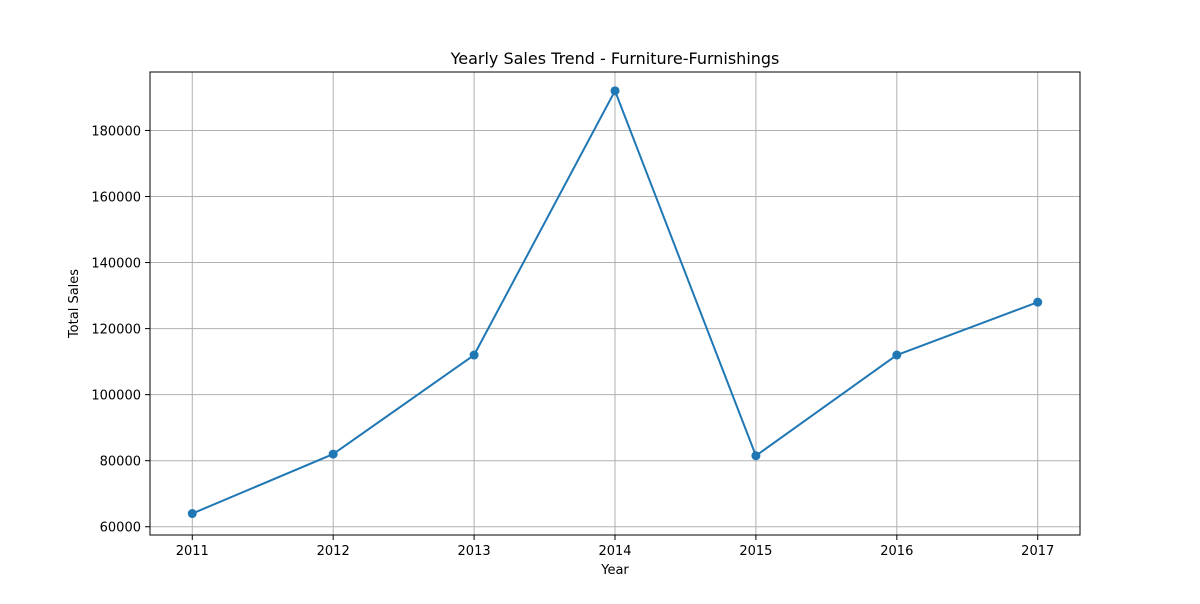 This screenshot has width=1200, height=604. Describe the element at coordinates (116, 198) in the screenshot. I see `y-tick-label: 160000` at that location.